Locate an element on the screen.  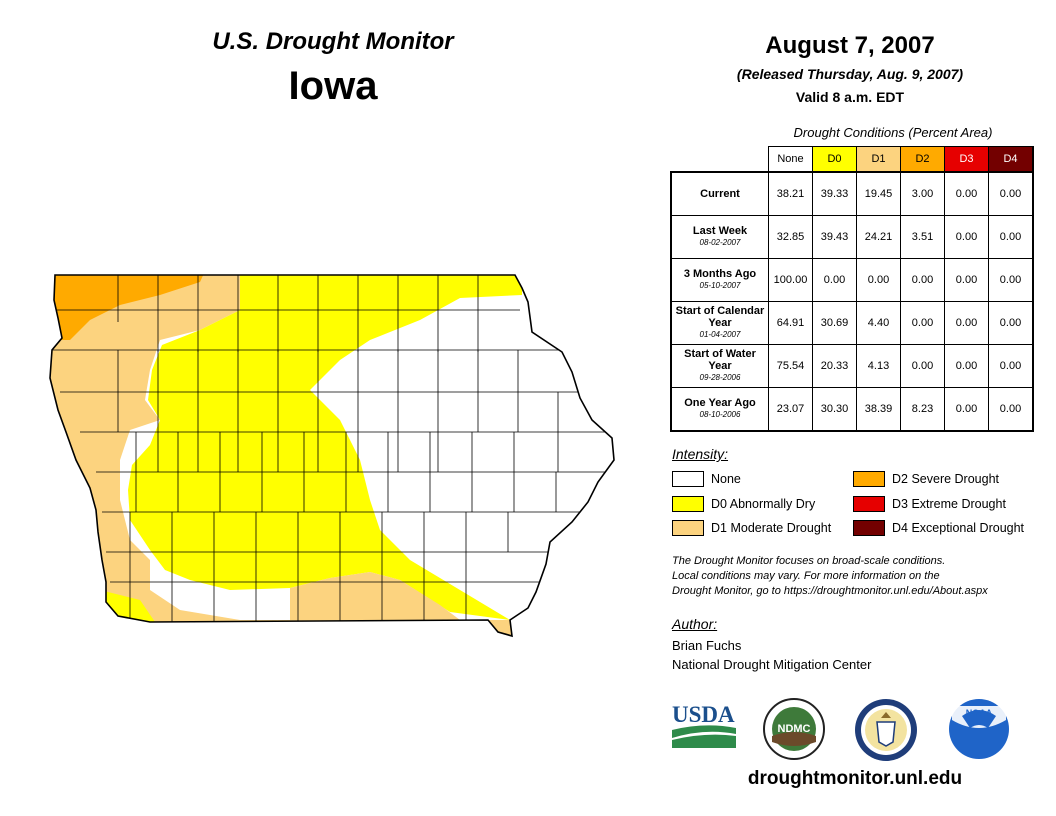
valid-time: Valid 8 a.m. EDT is located at coordinates (850, 97).